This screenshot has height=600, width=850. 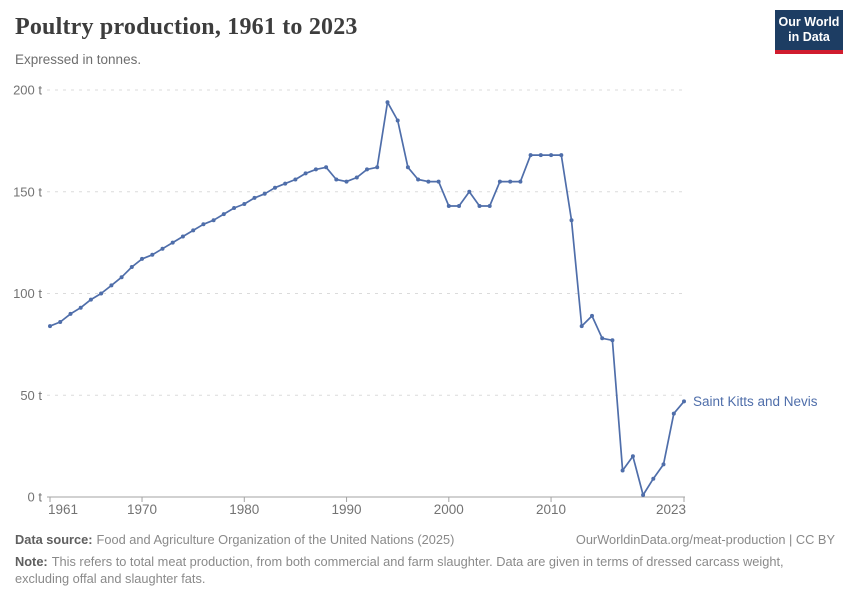 What do you see at coordinates (809, 37) in the screenshot?
I see `owid-logo-line2: in Data` at bounding box center [809, 37].